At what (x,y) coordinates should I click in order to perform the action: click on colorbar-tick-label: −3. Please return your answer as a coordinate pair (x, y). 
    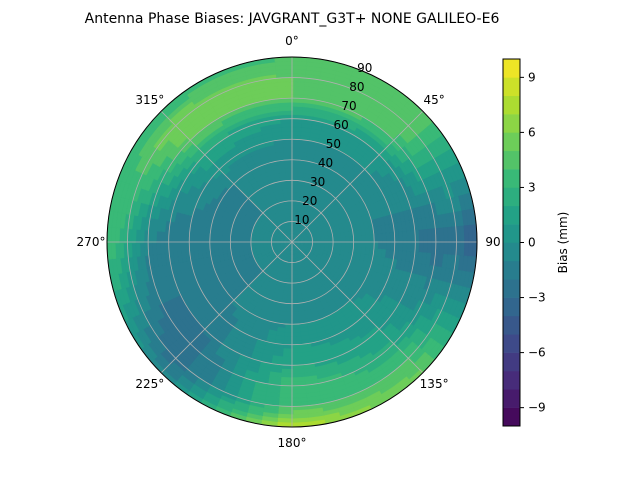
    Looking at the image, I should click on (537, 298).